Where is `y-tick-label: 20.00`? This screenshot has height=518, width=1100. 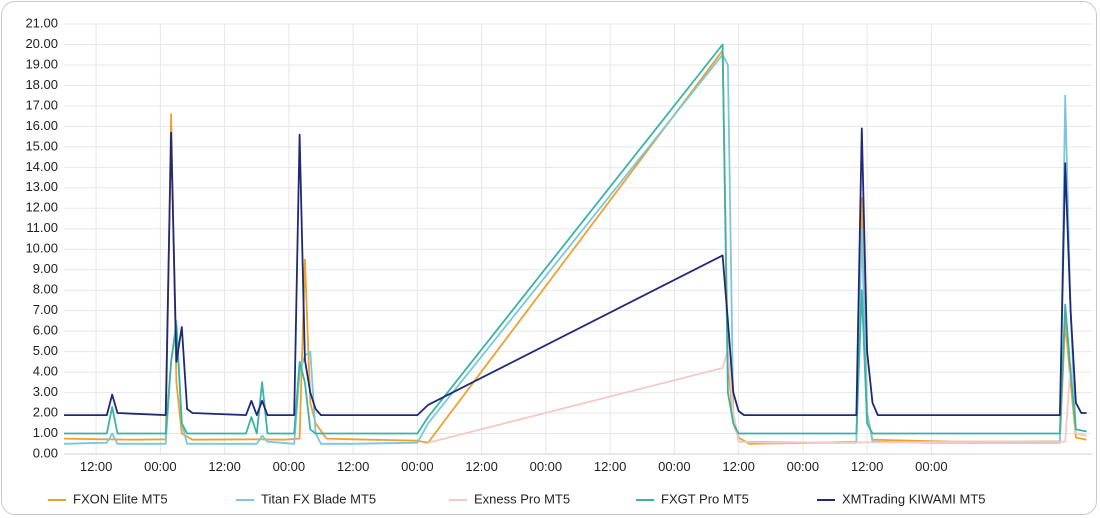 y-tick-label: 20.00 is located at coordinates (41, 43).